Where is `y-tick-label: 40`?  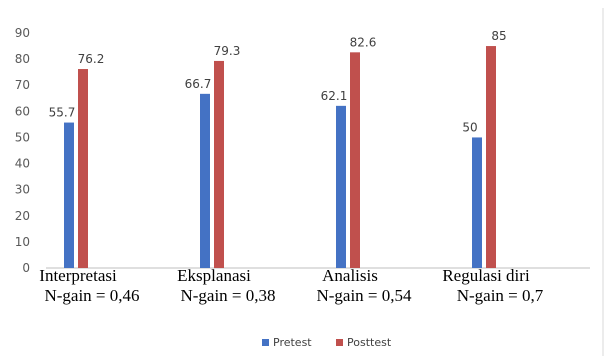
y-tick-label: 40 is located at coordinates (22, 164).